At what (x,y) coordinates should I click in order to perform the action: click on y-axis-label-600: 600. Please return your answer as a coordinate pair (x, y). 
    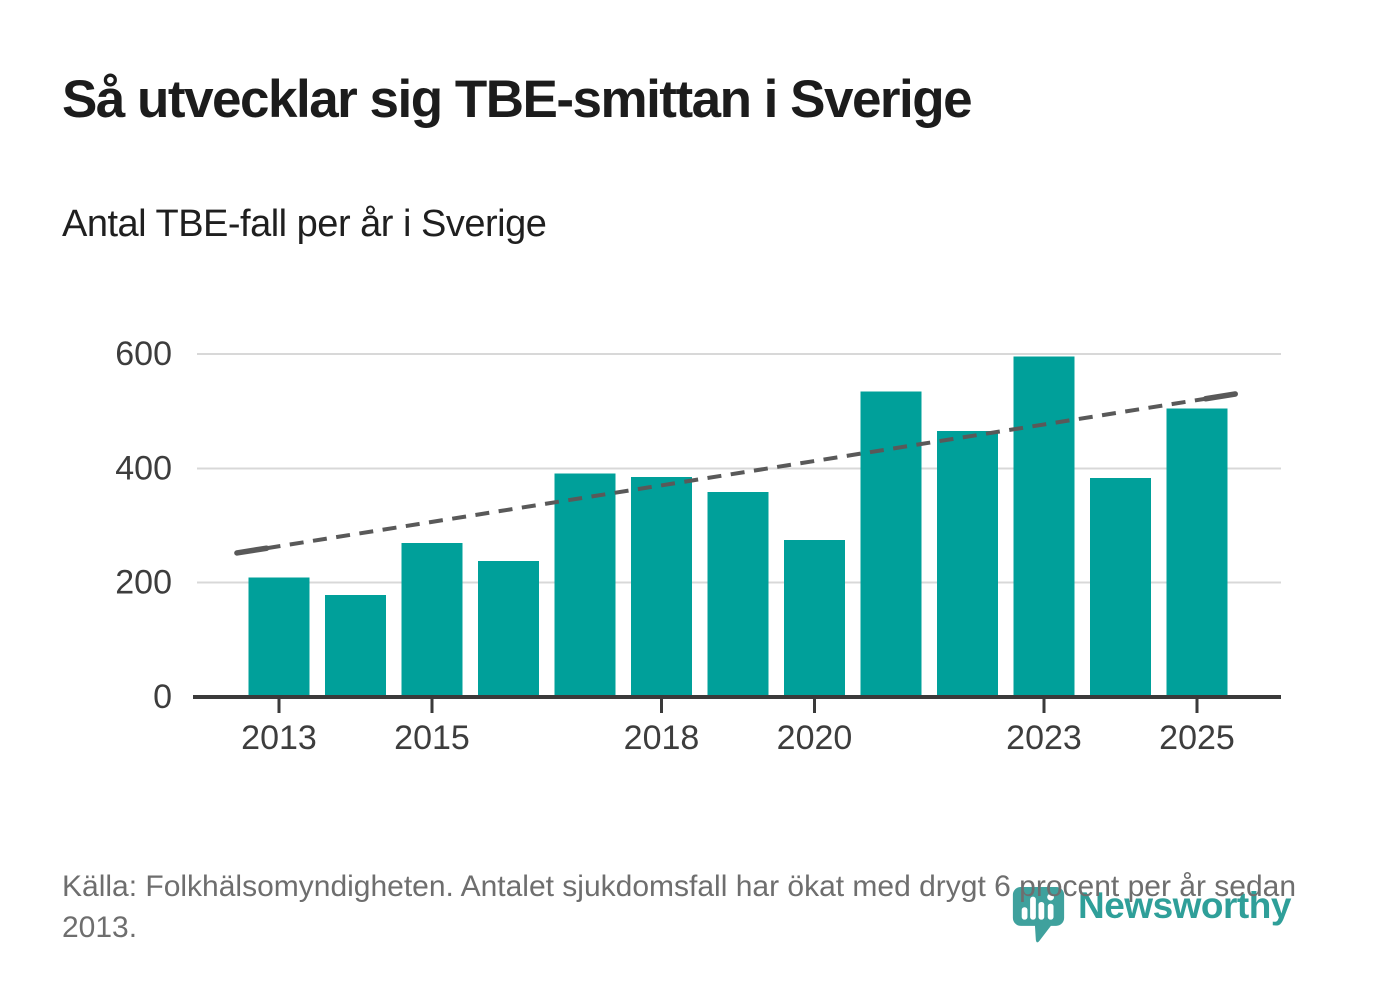
    Looking at the image, I should click on (143, 354).